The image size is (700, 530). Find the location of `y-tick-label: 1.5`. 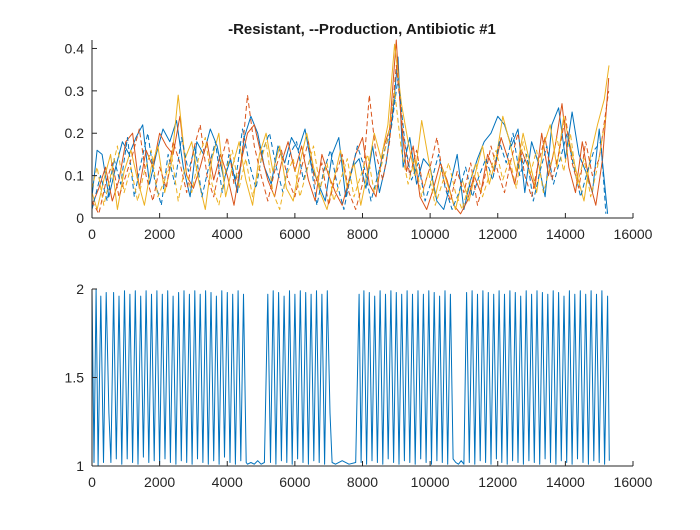

y-tick-label: 1.5 is located at coordinates (75, 378).